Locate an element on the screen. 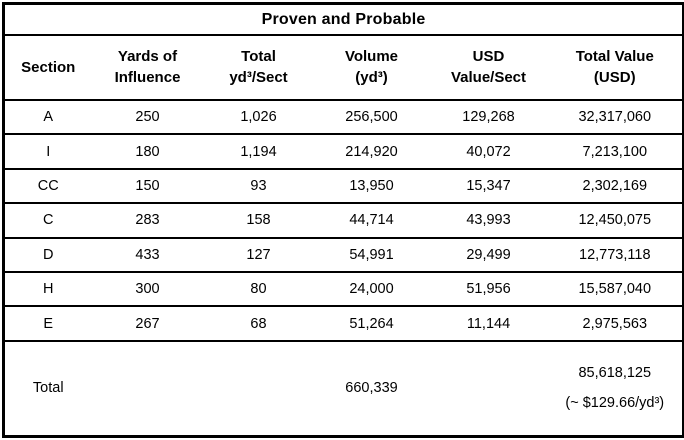 The height and width of the screenshot is (440, 684). cell-volume-yd3: 214,920 is located at coordinates (371, 151).